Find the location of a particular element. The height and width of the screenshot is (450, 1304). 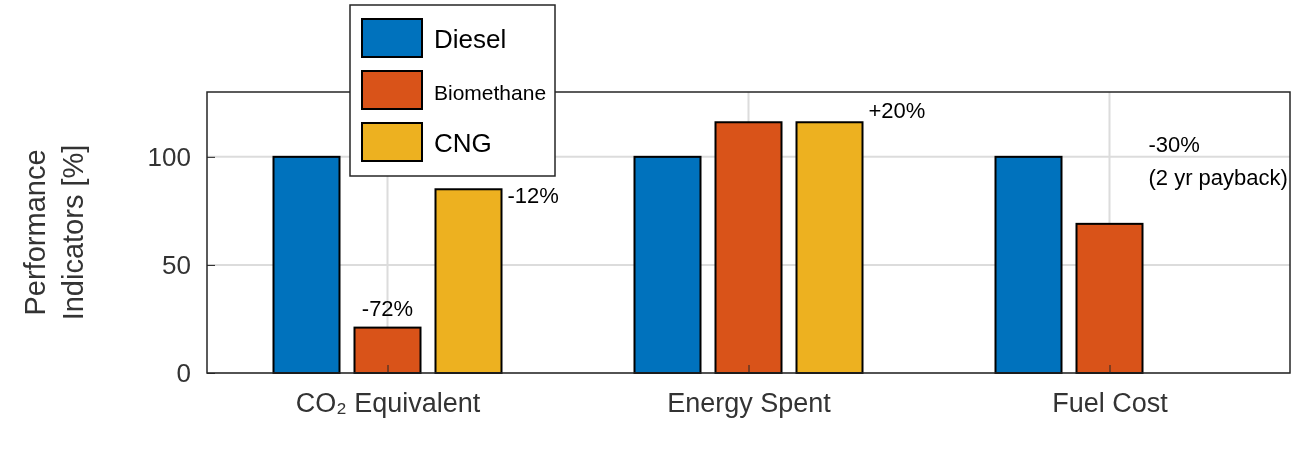

y-axis-title: Performance Indicators [%] is located at coordinates (54, 232).